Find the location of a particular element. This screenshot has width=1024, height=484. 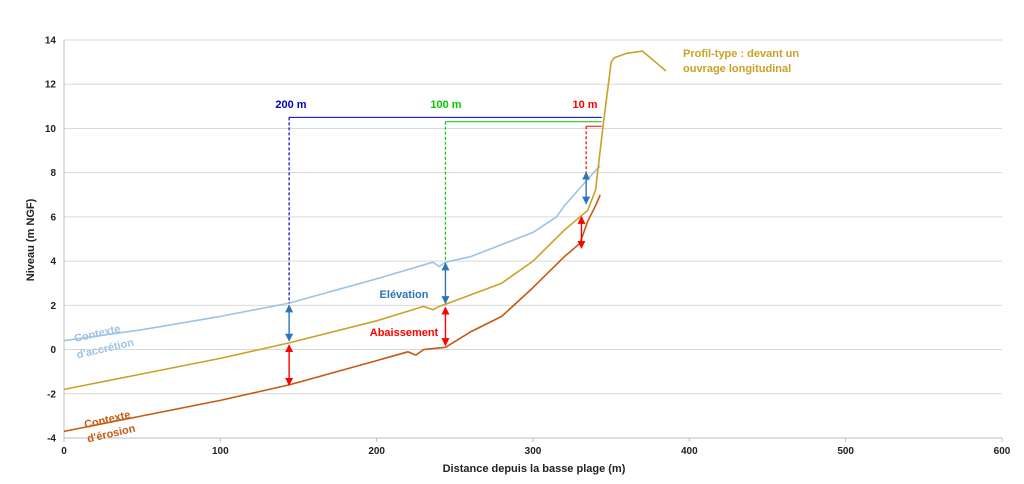

label-profile-2: ouvrage longitudinal is located at coordinates (737, 69).